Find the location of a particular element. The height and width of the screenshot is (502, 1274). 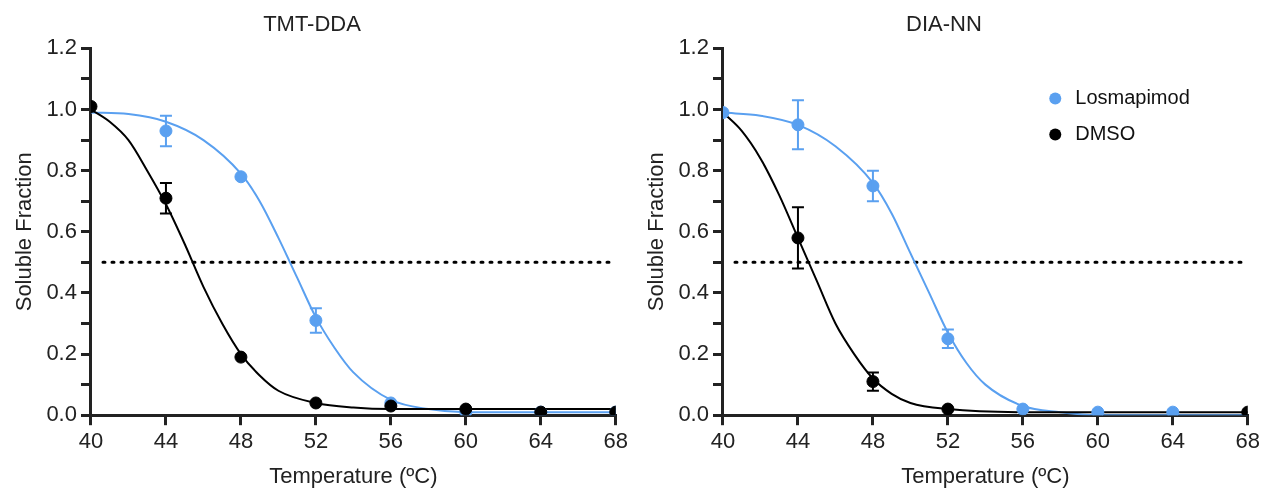

legend-label: Losmapimod is located at coordinates (1132, 96).